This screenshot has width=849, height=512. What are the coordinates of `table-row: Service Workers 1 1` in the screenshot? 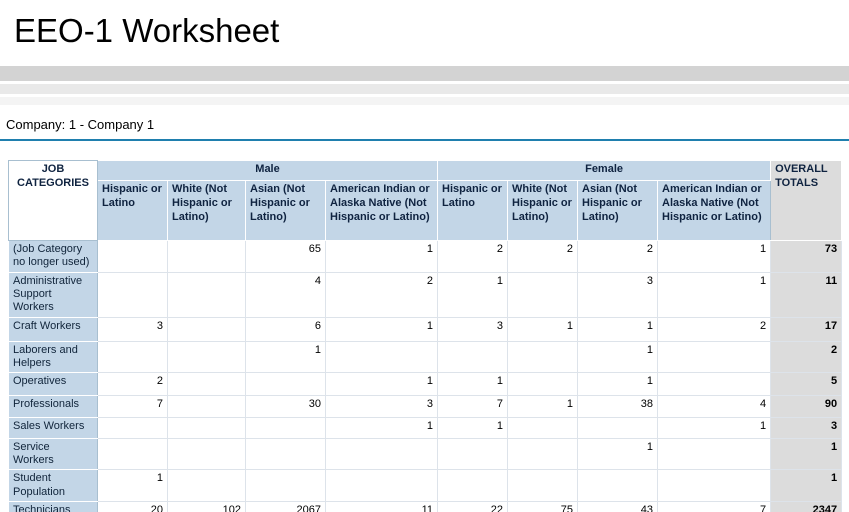 It's located at (425, 454).